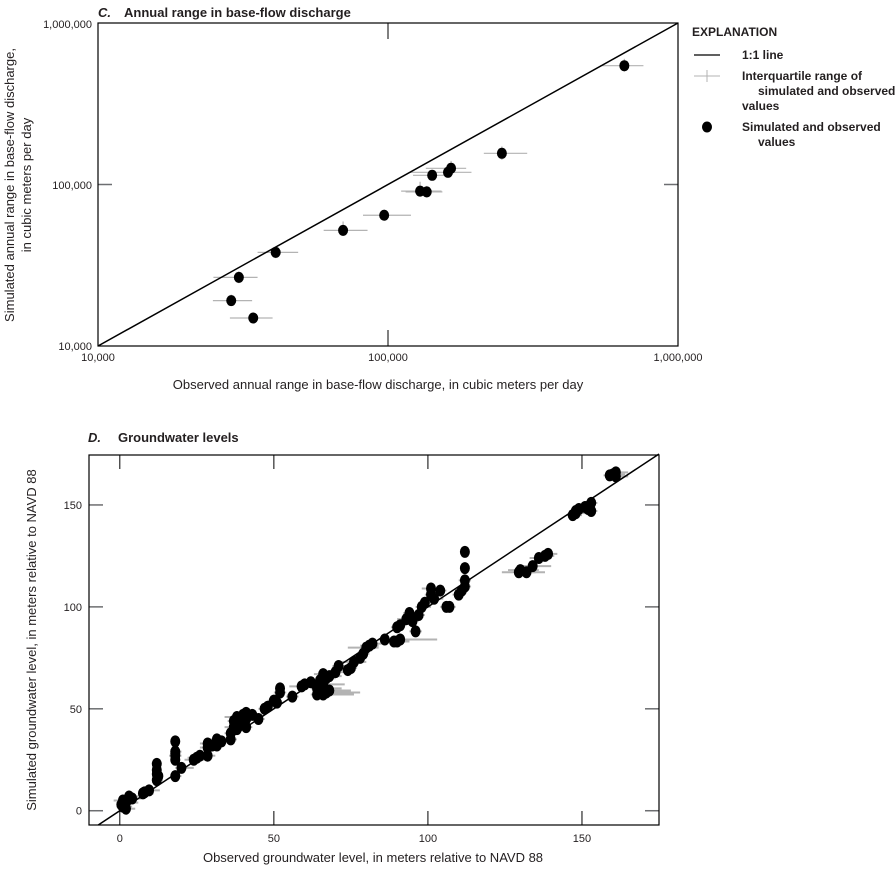 The width and height of the screenshot is (896, 873). I want to click on chart-c-xtick-label: 1,000,000, so click(678, 358).